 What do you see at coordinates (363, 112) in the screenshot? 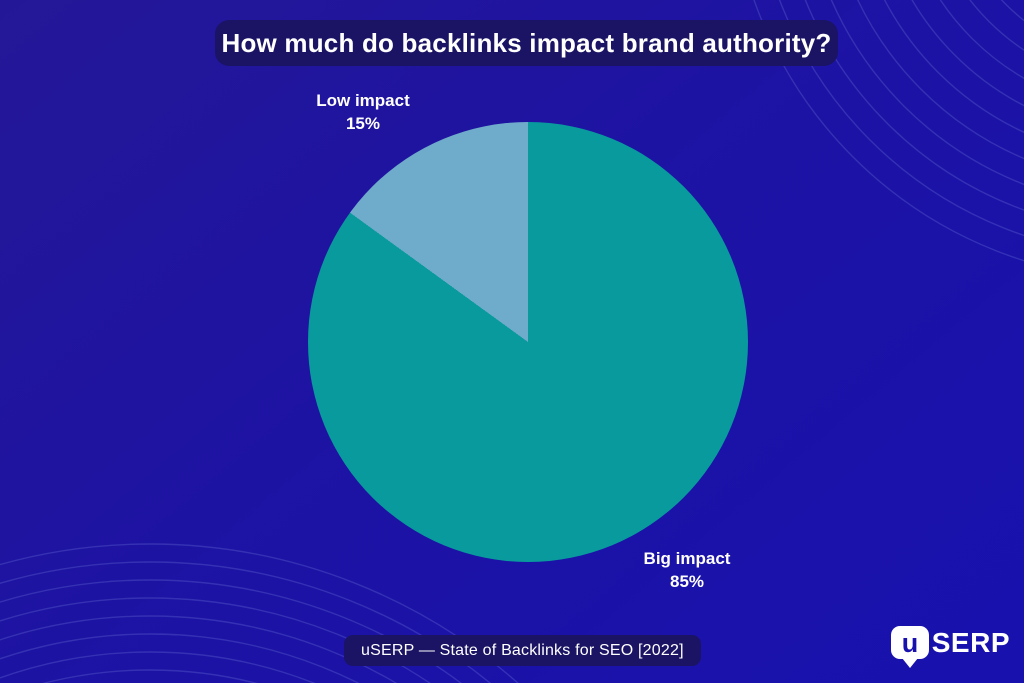
I see `low-impact-label: Low impact 15%` at bounding box center [363, 112].